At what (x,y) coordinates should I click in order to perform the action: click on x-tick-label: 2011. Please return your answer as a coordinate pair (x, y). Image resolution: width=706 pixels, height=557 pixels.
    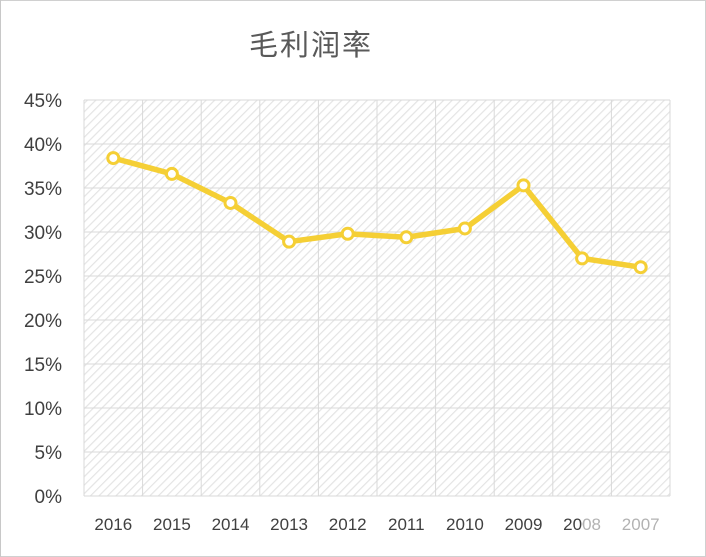
    Looking at the image, I should click on (406, 524).